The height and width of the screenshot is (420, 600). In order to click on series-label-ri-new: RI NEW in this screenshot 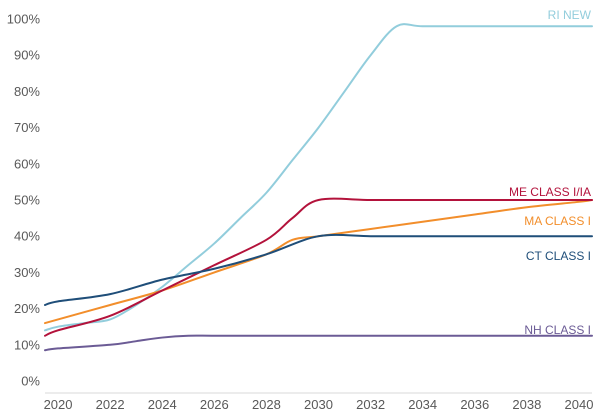, I will do `click(570, 15)`.